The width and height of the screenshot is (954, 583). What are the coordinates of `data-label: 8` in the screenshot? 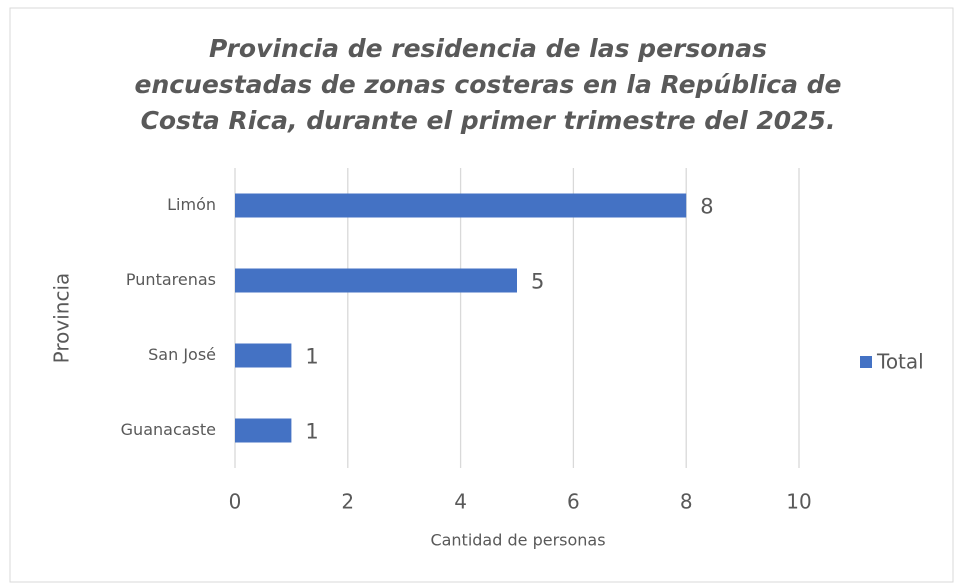 It's located at (706, 207).